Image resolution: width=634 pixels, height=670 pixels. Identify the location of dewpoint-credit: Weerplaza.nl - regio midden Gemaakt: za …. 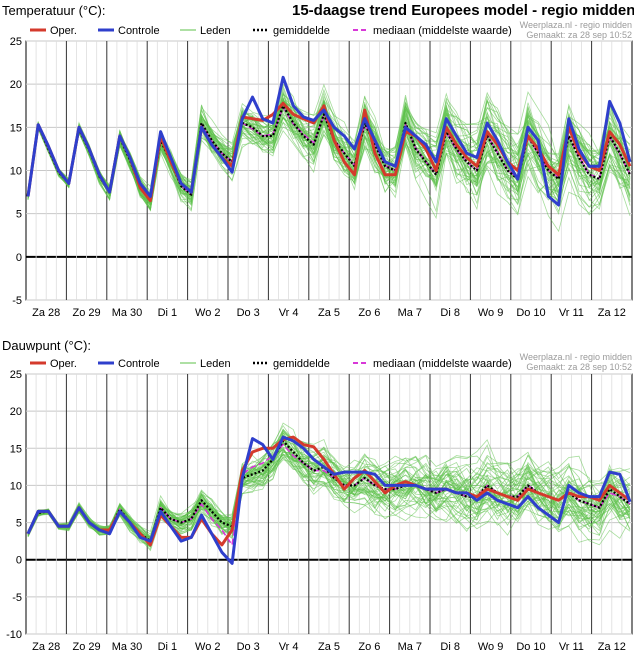
(576, 362).